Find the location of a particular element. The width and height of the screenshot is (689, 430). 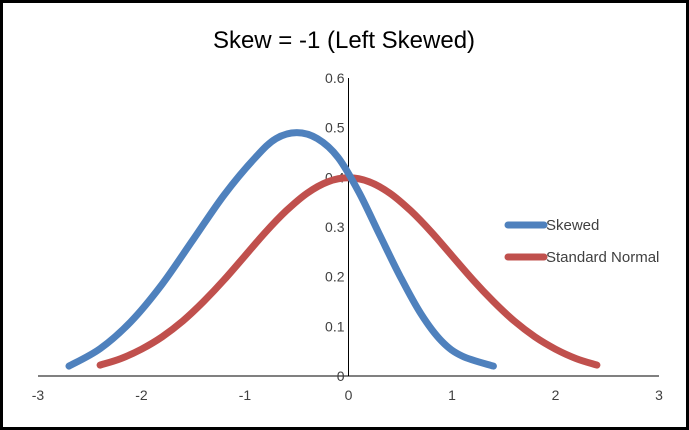

x-tick-label: -2 is located at coordinates (141, 395).